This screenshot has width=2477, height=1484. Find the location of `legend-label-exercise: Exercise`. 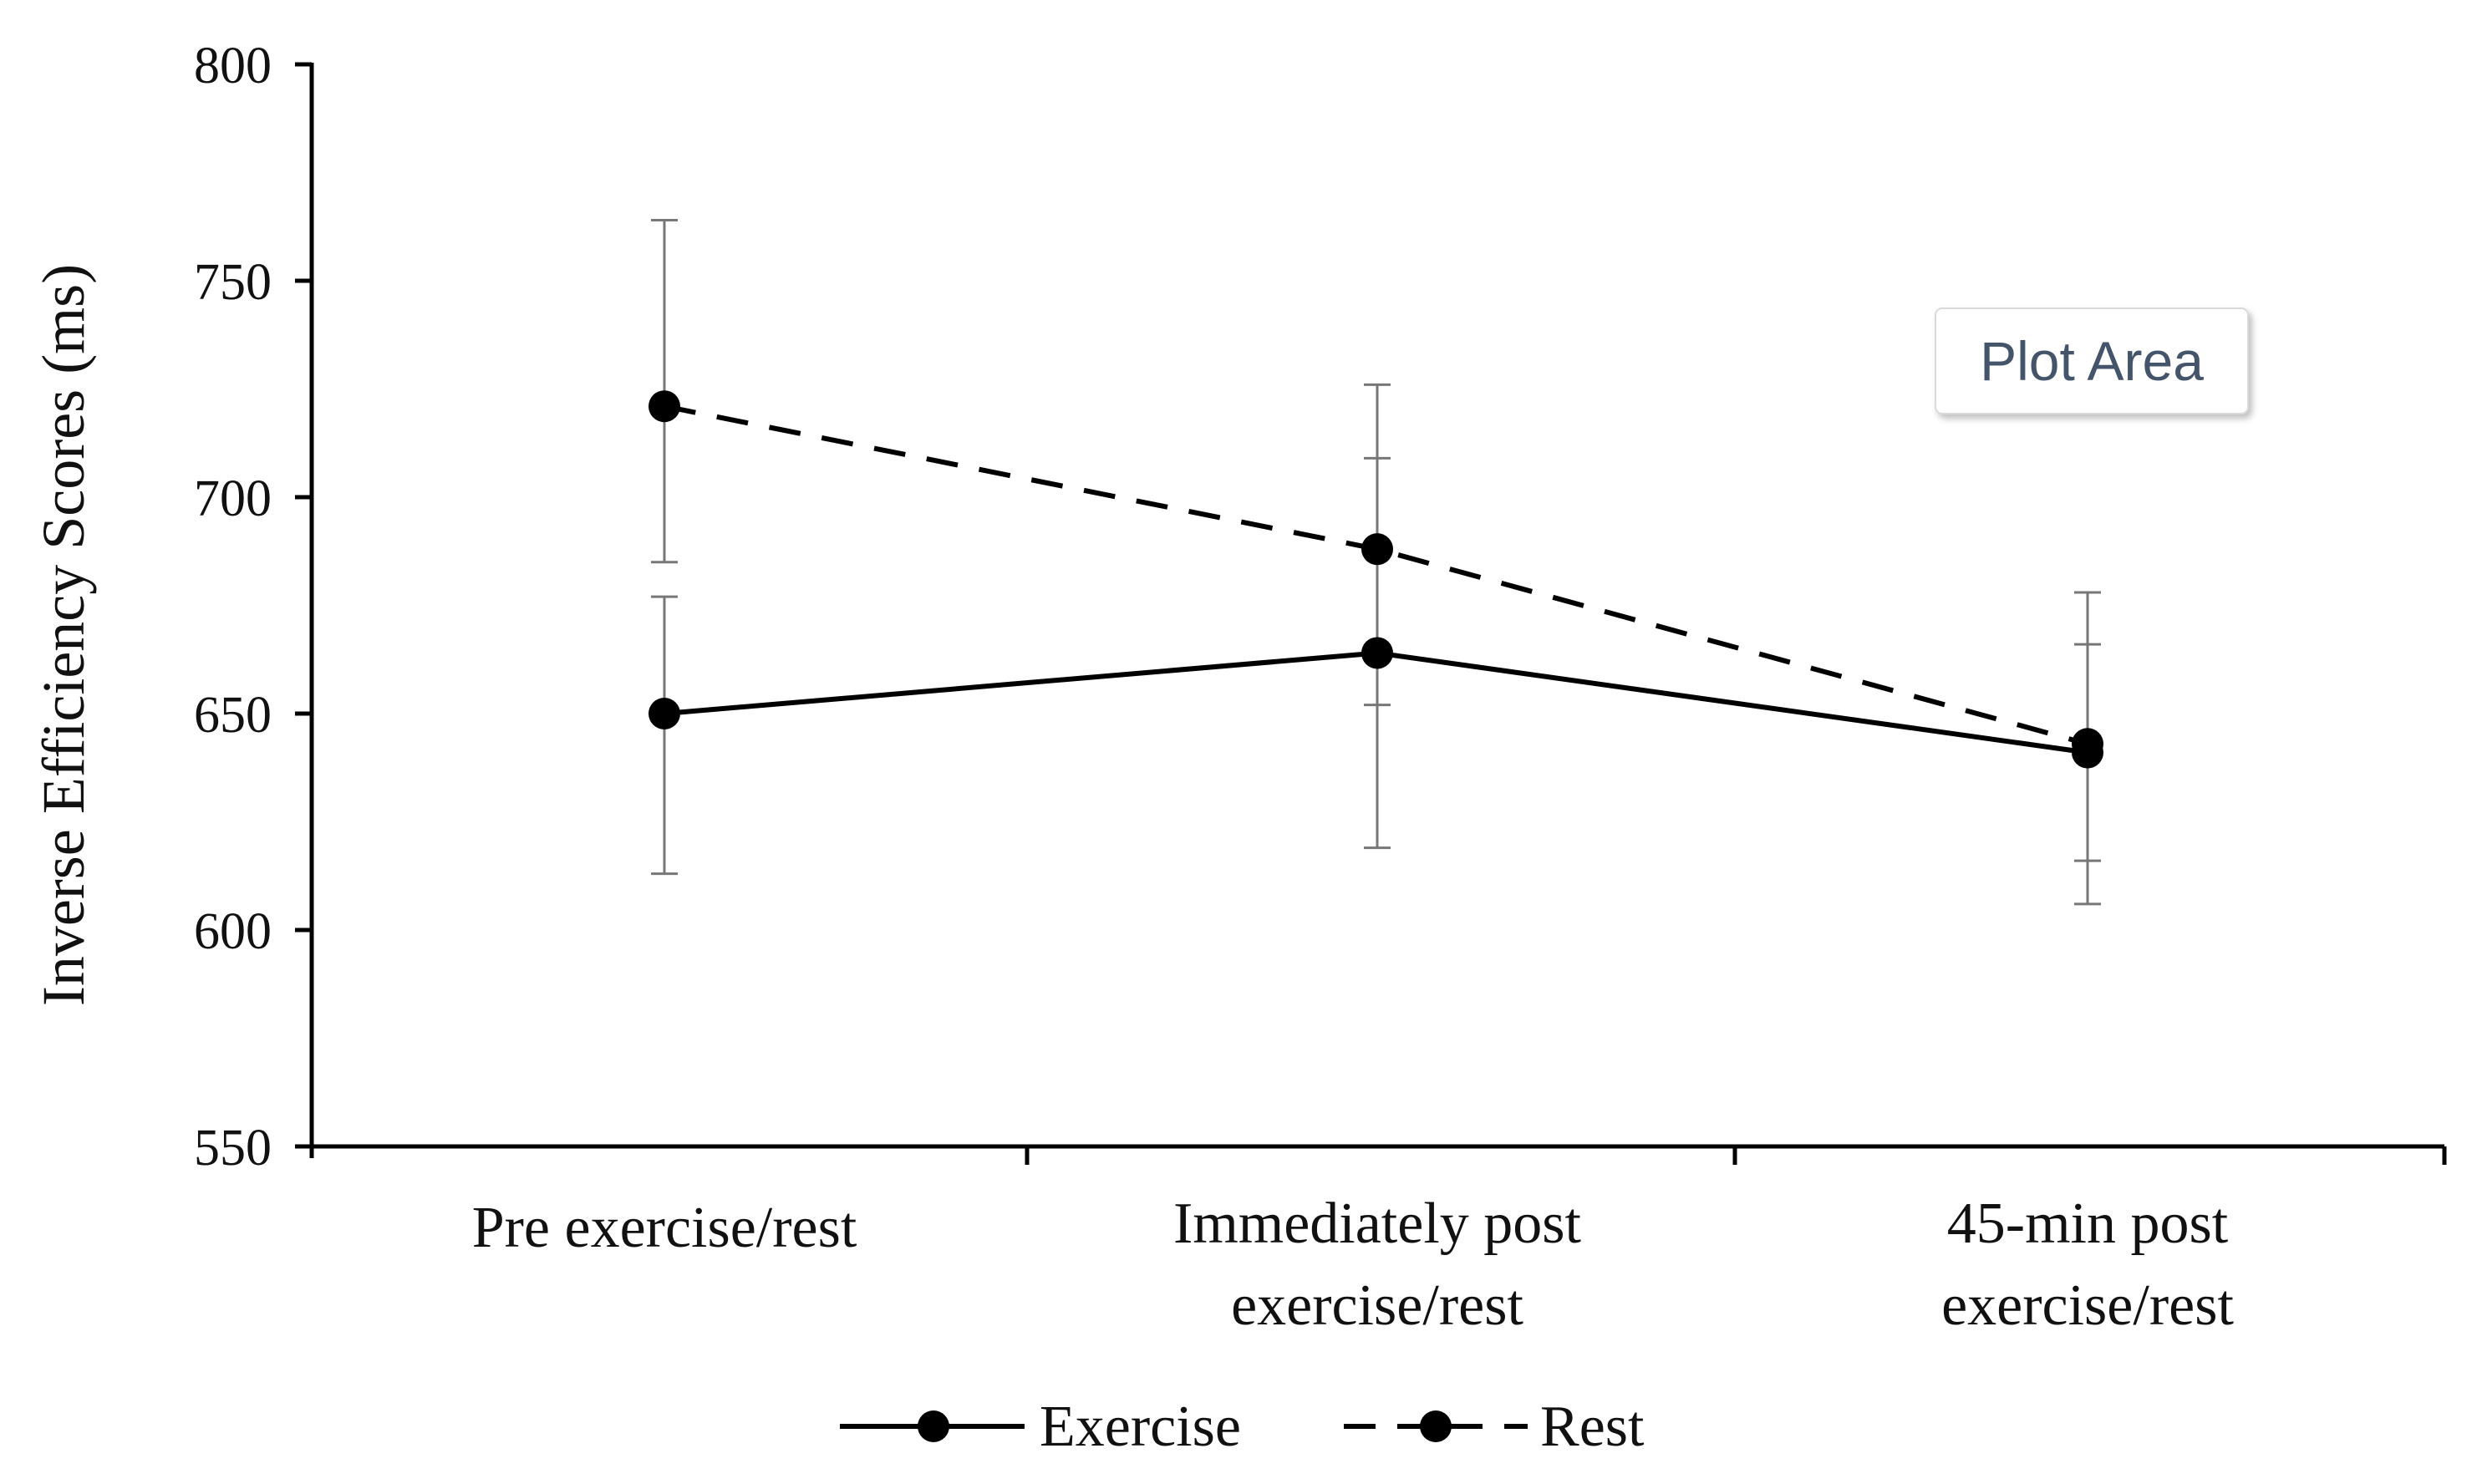

legend-label-exercise: Exercise is located at coordinates (1140, 1427).